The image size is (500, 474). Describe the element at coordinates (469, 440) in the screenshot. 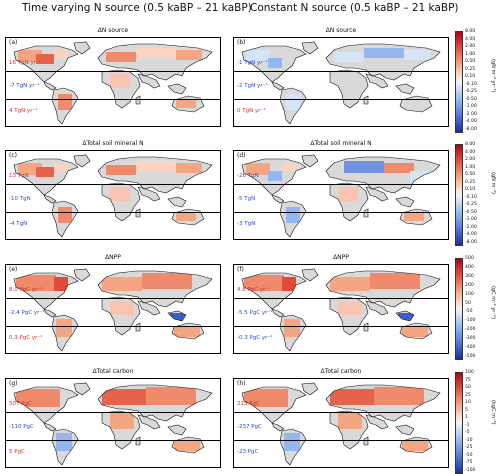

I see `colorbar-tick-label: -10` at that location.